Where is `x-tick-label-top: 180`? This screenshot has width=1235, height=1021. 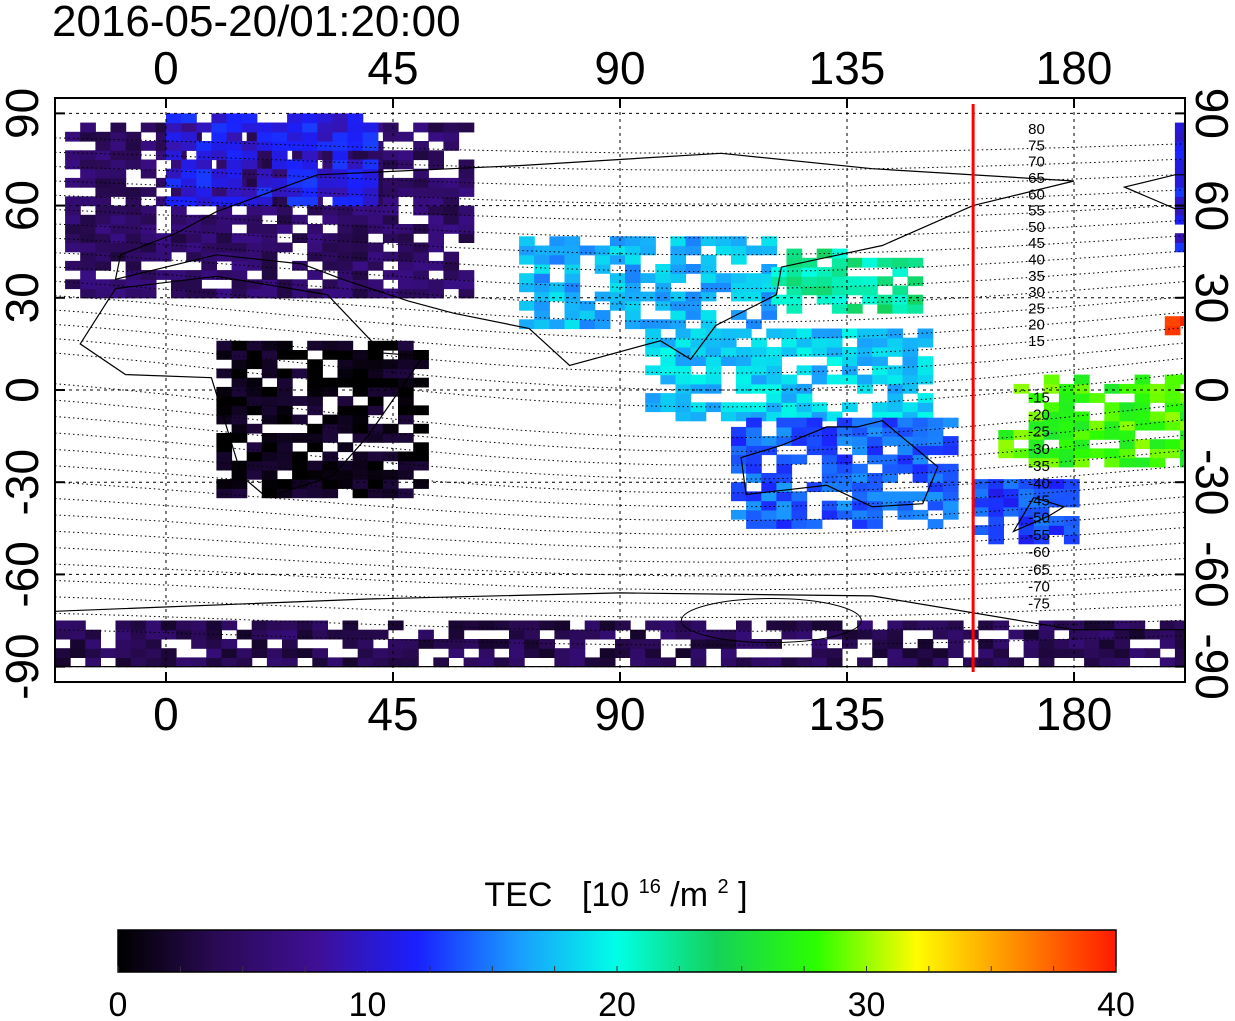
x-tick-label-top: 180 is located at coordinates (1074, 68).